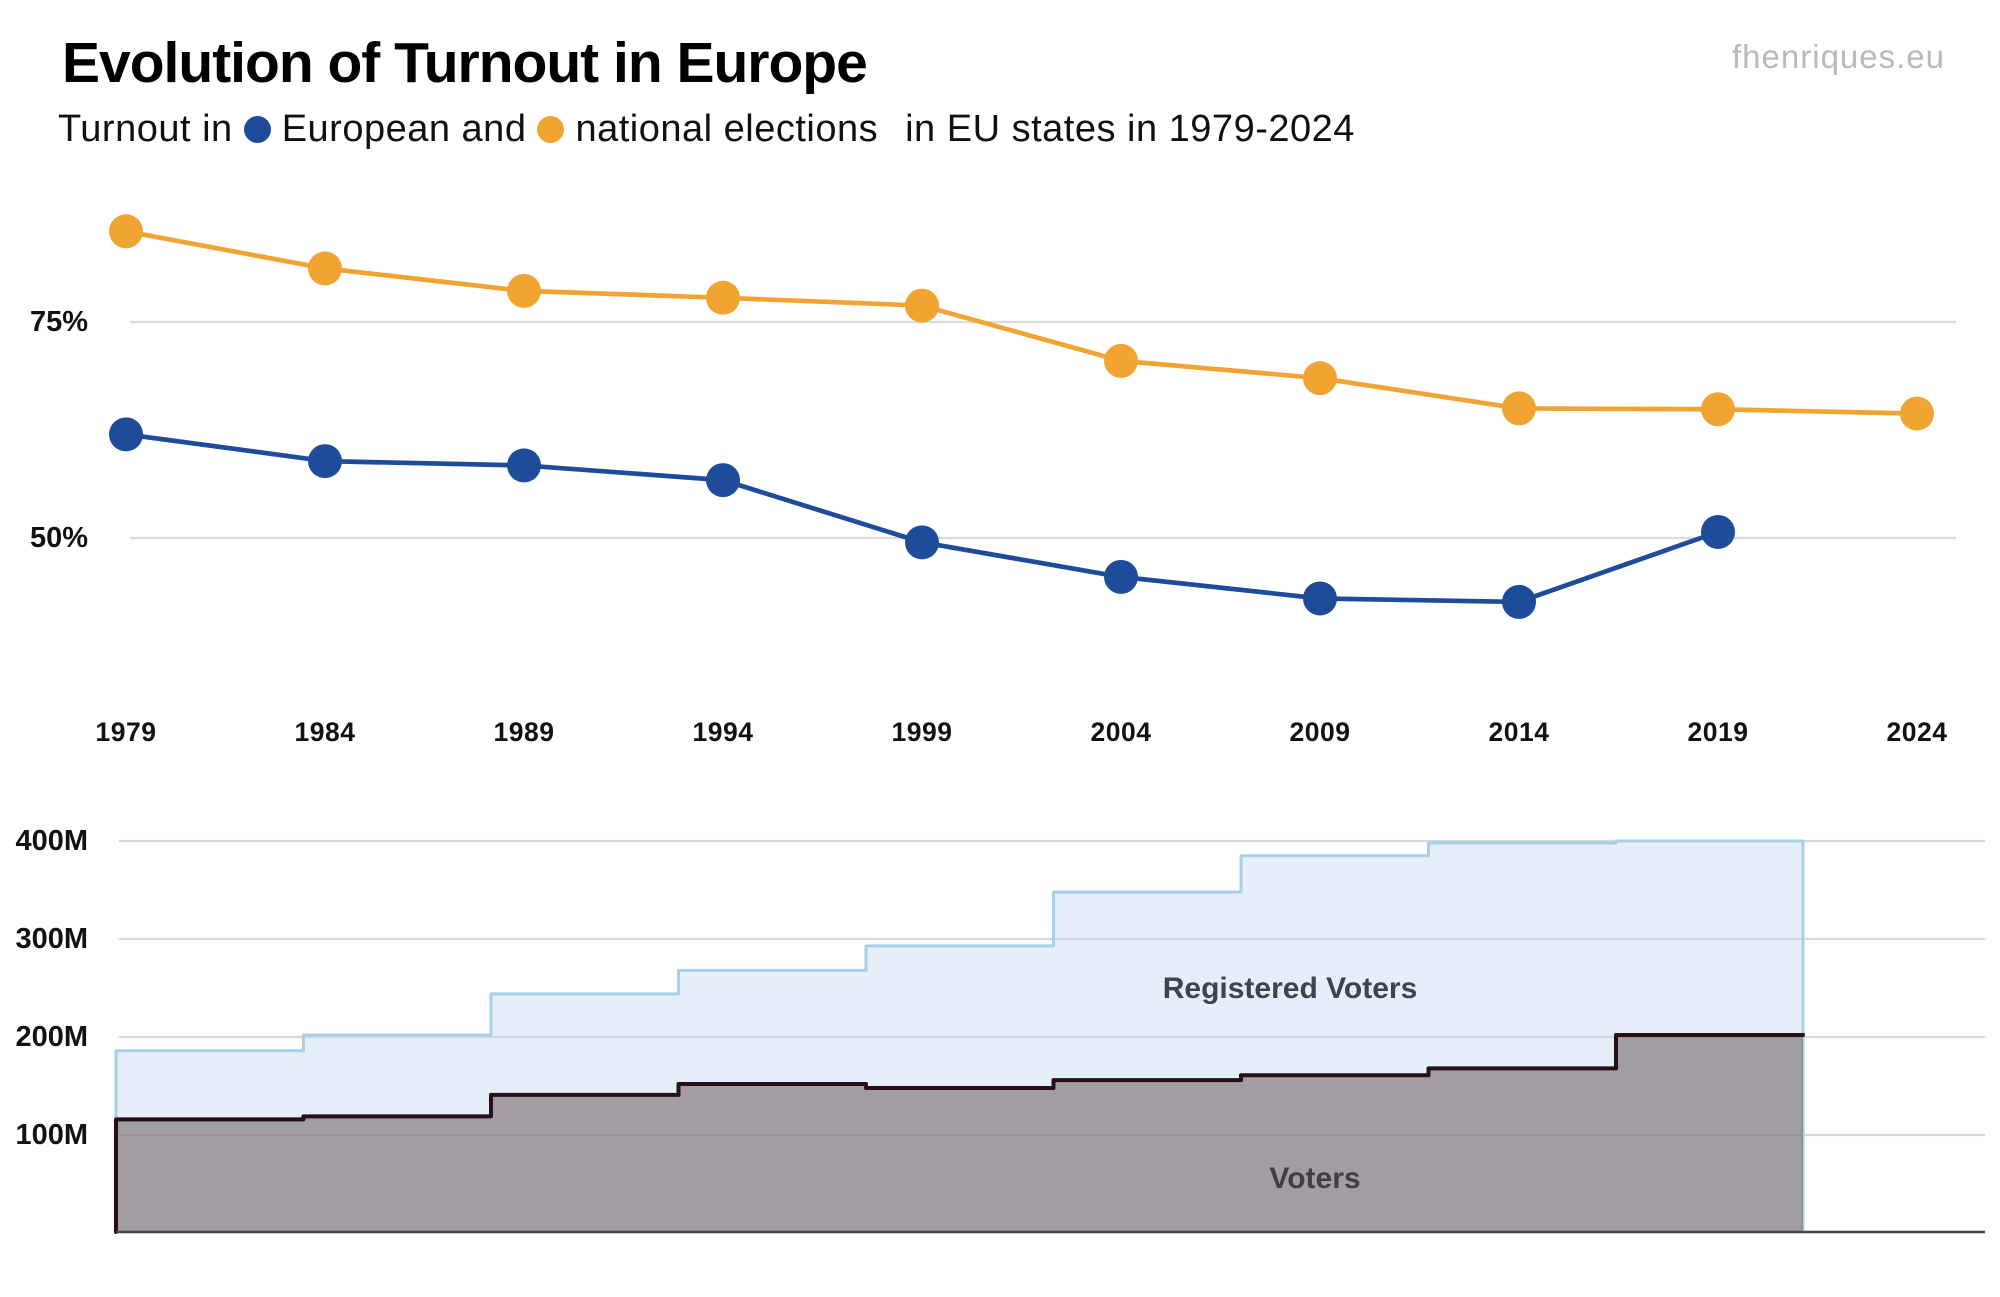 This screenshot has height=1297, width=2000. I want to click on legend-dot-national-icon, so click(551, 129).